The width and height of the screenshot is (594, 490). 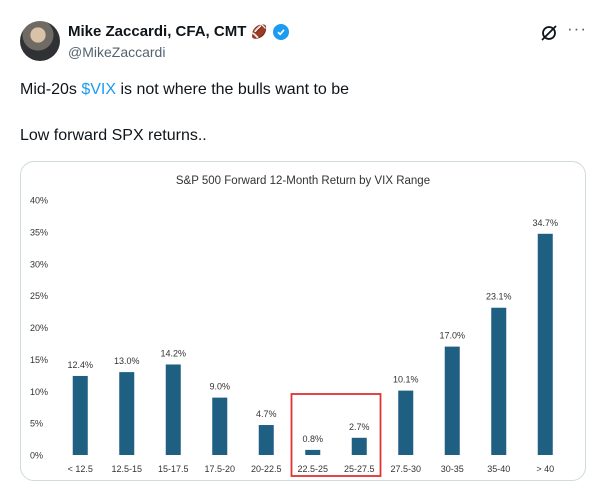 I want to click on tweet-text-suffix: is not where the bulls want to be, so click(x=233, y=89).